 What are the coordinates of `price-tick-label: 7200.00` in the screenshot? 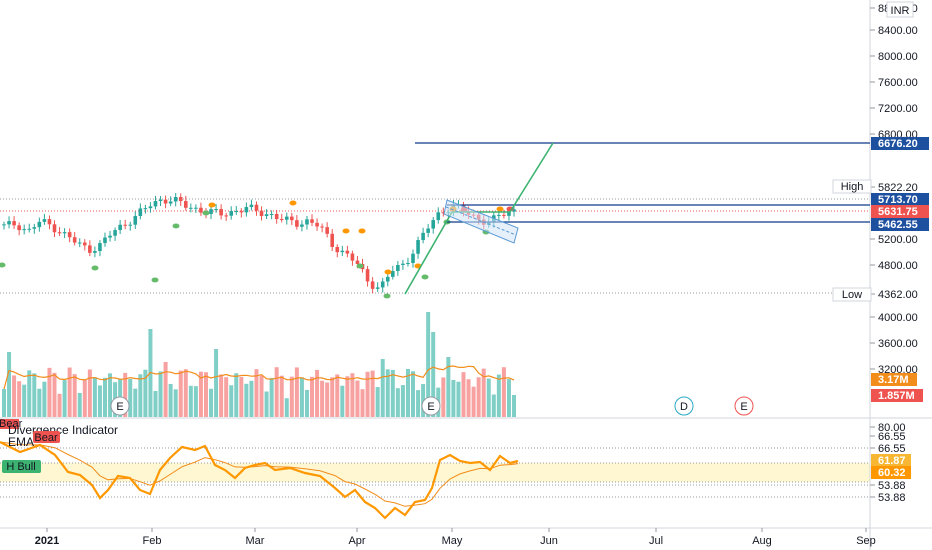 It's located at (898, 109).